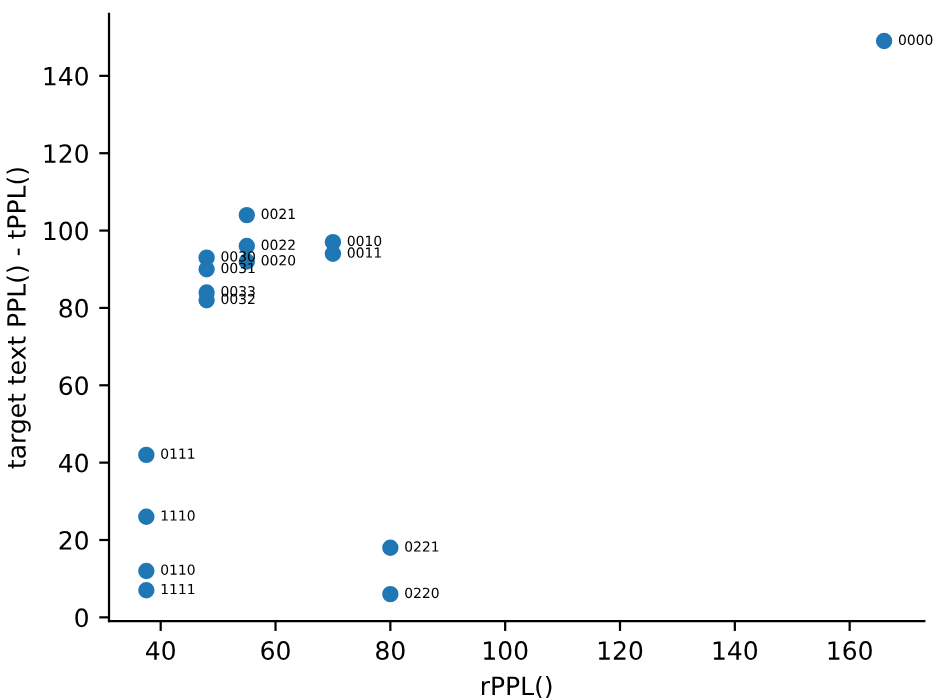 Image resolution: width=948 pixels, height=698 pixels. I want to click on y-tick-label: 0, so click(81, 618).